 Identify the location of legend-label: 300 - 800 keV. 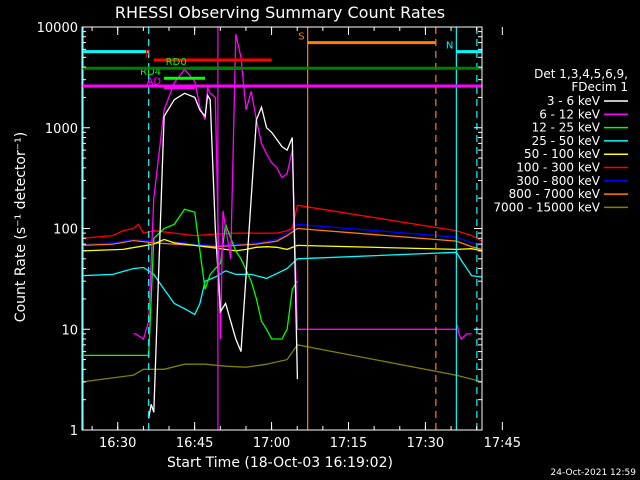
(558, 181).